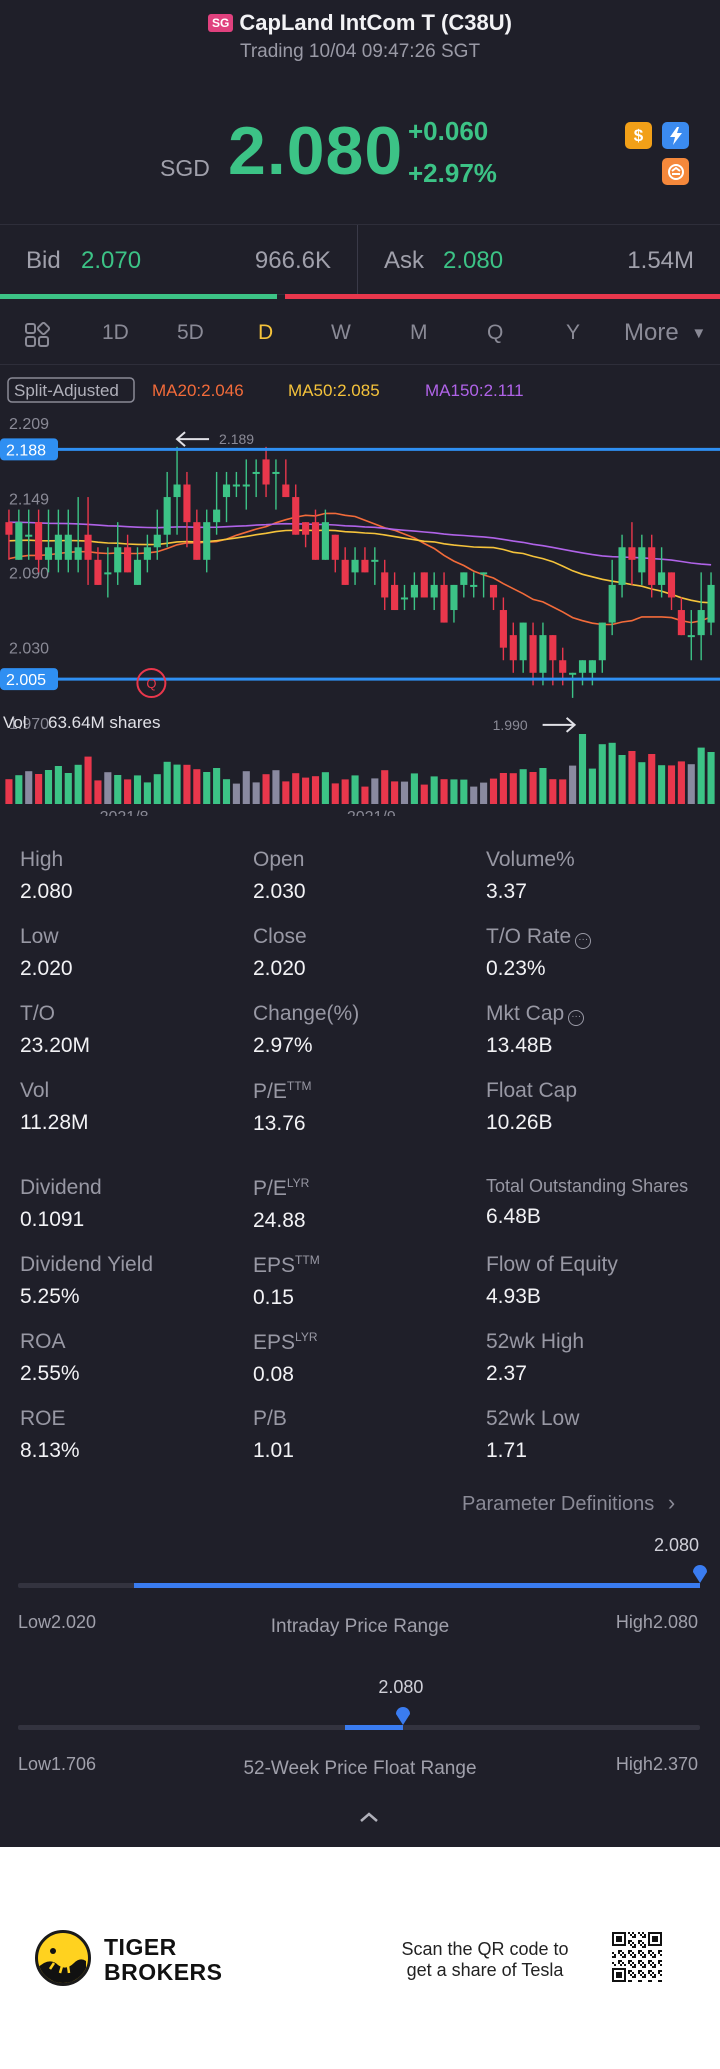 The height and width of the screenshot is (2069, 720). I want to click on stat-label-text: ROA, so click(43, 1341).